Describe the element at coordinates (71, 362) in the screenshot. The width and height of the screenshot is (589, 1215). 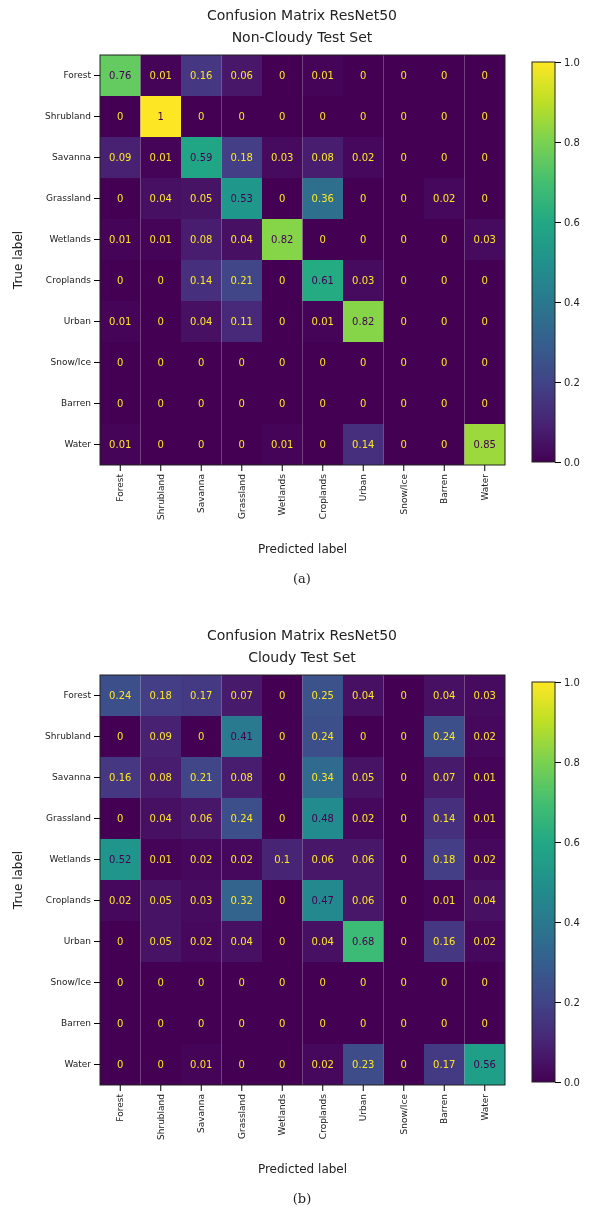
I see `y-tick-label: Snow/Ice` at that location.